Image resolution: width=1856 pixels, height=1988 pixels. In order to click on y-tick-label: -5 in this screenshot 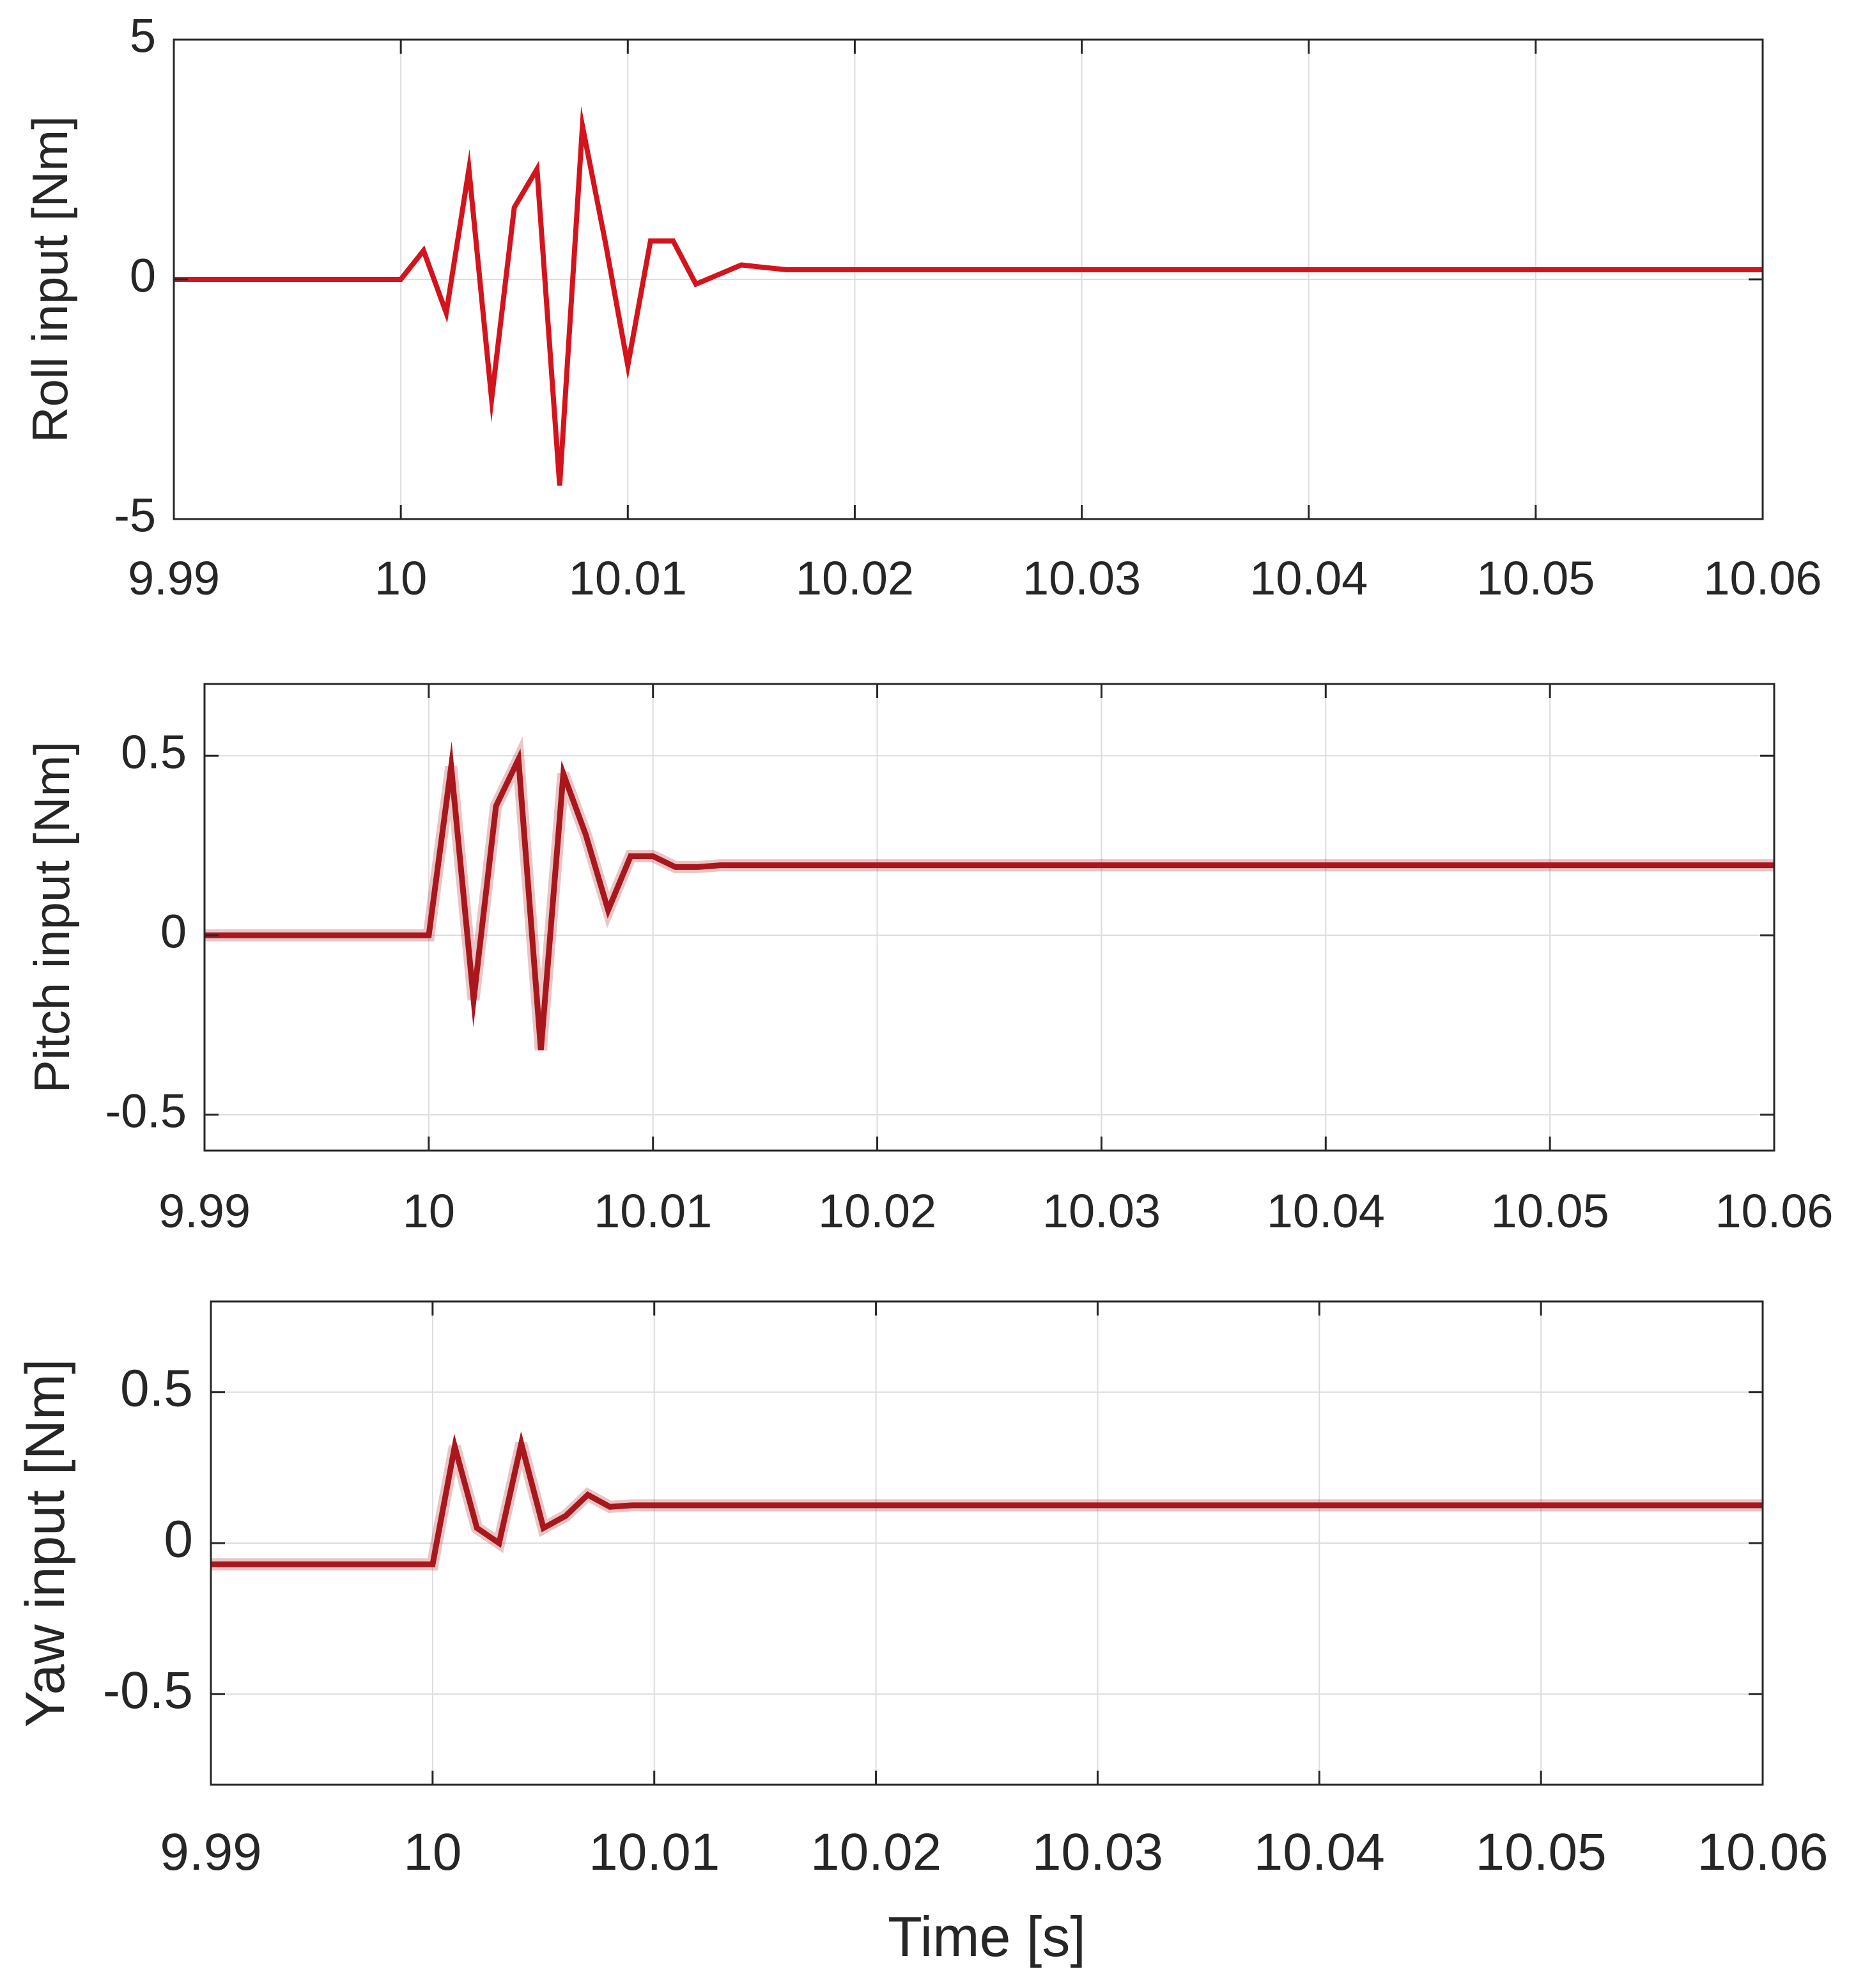, I will do `click(135, 515)`.